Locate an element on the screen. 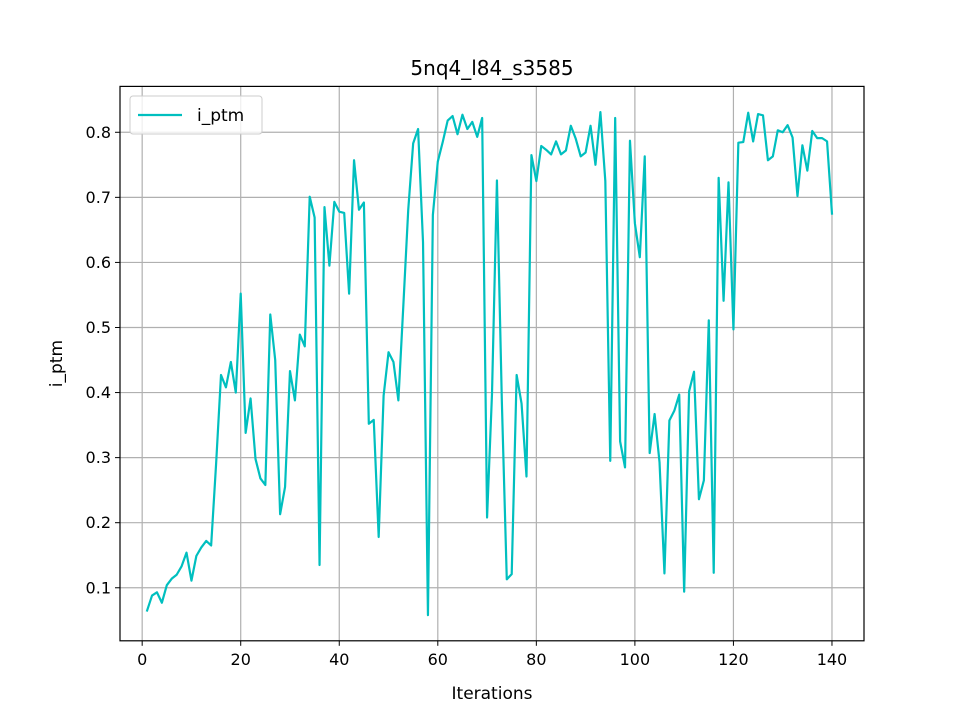 This screenshot has width=960, height=720. y-tick-label: 0.3 is located at coordinates (98, 457).